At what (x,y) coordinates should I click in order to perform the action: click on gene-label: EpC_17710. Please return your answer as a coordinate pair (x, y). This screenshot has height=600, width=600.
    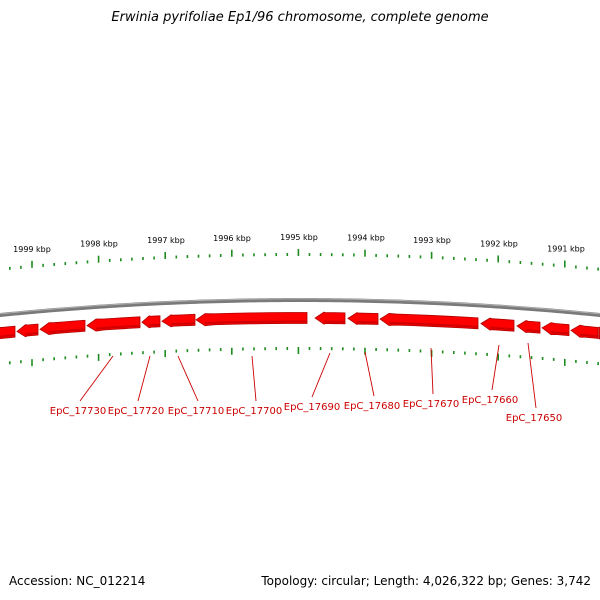
    Looking at the image, I should click on (196, 411).